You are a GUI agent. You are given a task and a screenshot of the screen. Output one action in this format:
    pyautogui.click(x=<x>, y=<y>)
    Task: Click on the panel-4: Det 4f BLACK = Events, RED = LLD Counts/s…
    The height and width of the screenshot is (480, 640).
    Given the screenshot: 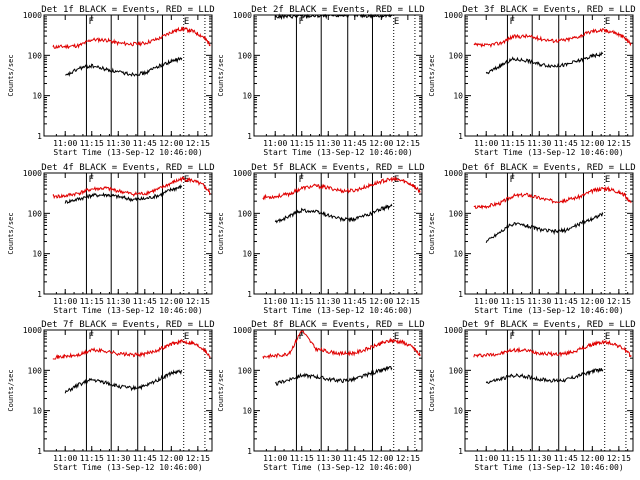 What is the action you would take?
    pyautogui.click(x=111, y=239)
    